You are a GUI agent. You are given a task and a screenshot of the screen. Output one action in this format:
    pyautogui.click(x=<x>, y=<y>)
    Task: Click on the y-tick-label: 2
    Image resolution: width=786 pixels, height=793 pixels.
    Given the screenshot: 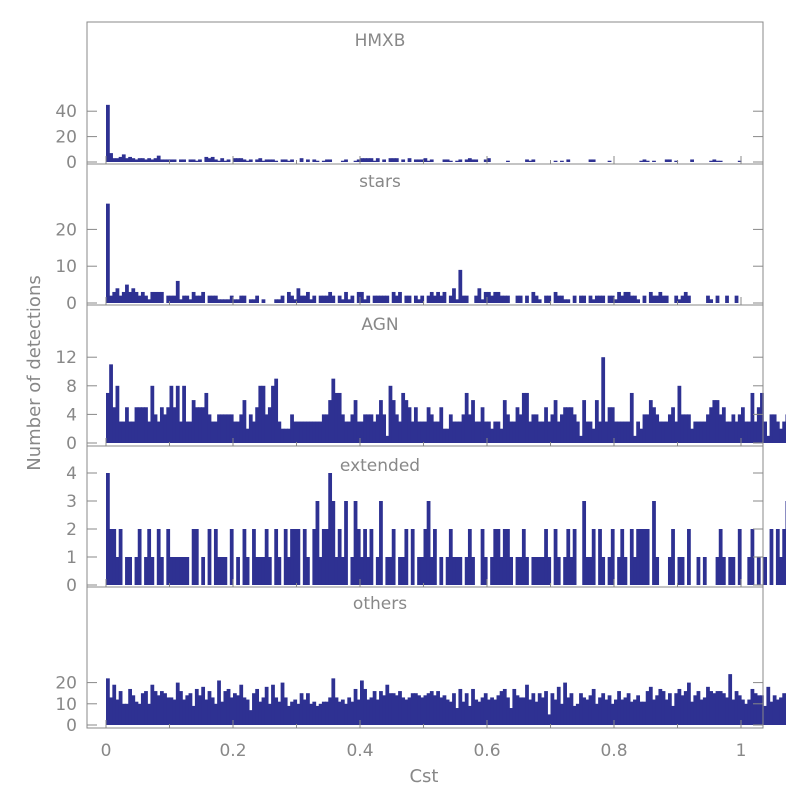 What is the action you would take?
    pyautogui.click(x=71, y=530)
    